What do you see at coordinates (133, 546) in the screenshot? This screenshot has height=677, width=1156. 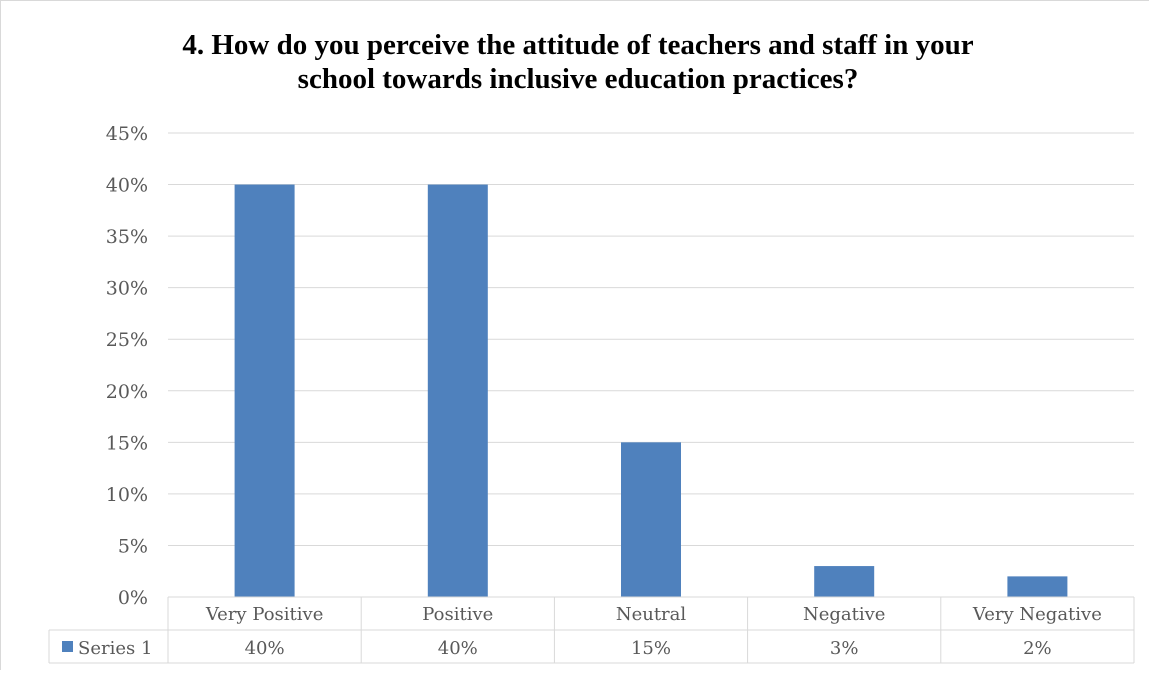 I see `y-tick-label: 5%` at bounding box center [133, 546].